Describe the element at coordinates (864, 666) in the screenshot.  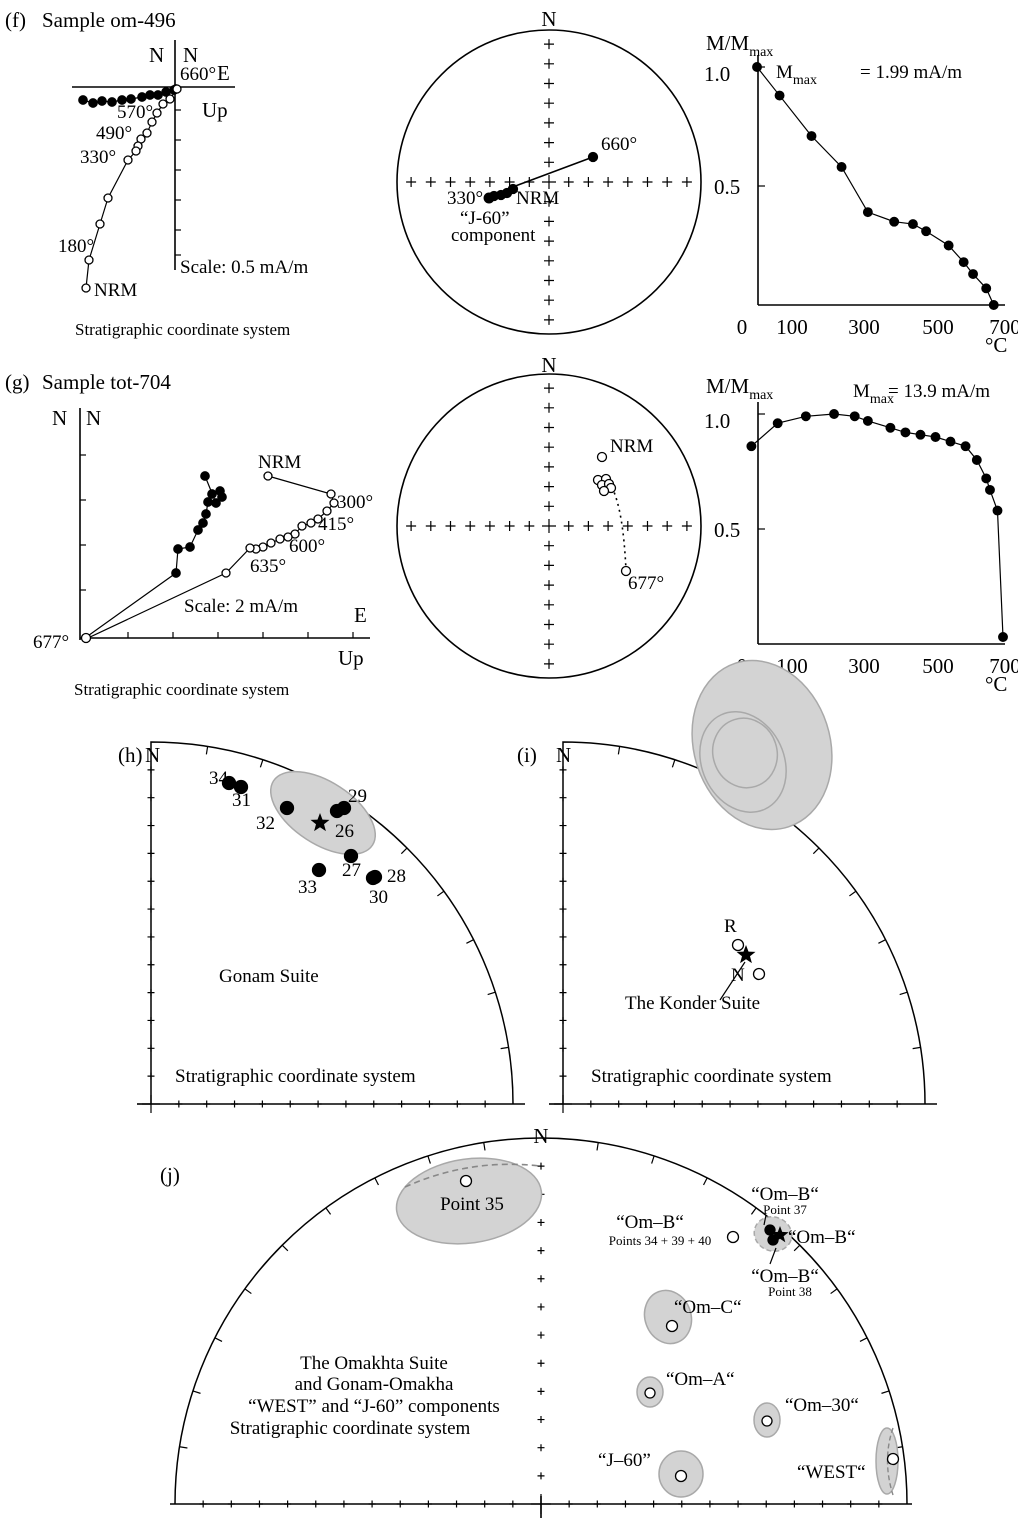
I see `demag-g-xtick-label: 300` at that location.